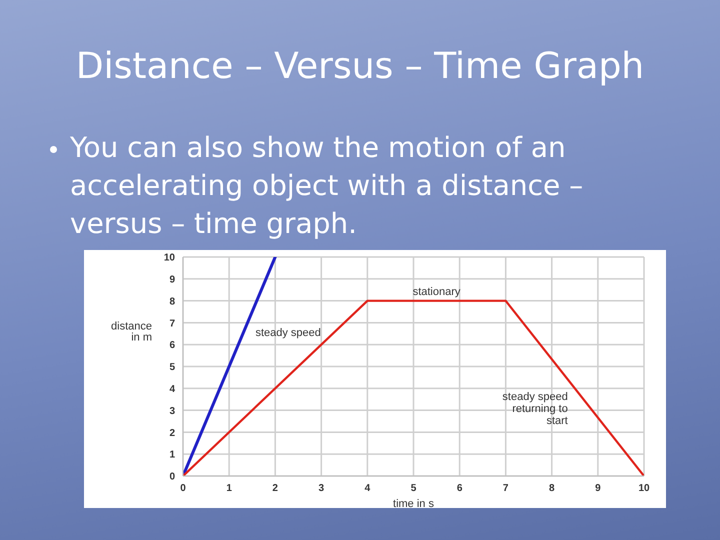  What do you see at coordinates (327, 185) in the screenshot?
I see `chart-subtitle: You can also show the motion of an accelerating object with a distance – versus – time graph.` at bounding box center [327, 185].